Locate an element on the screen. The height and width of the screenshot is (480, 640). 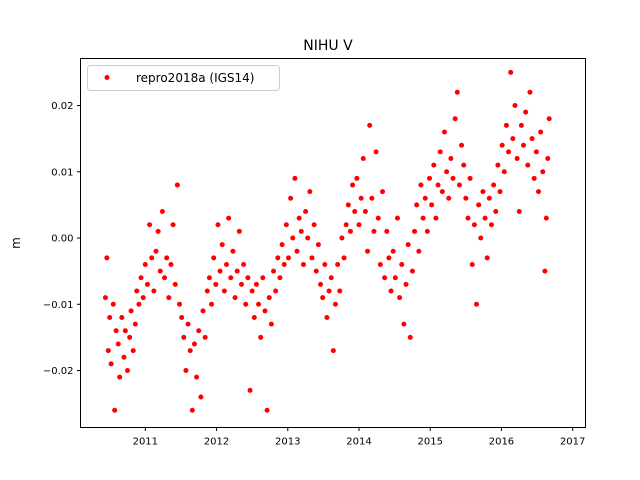
x-axis: 2011 2012 2013 2014 2015 2016 2017 is located at coordinates (359, 437).